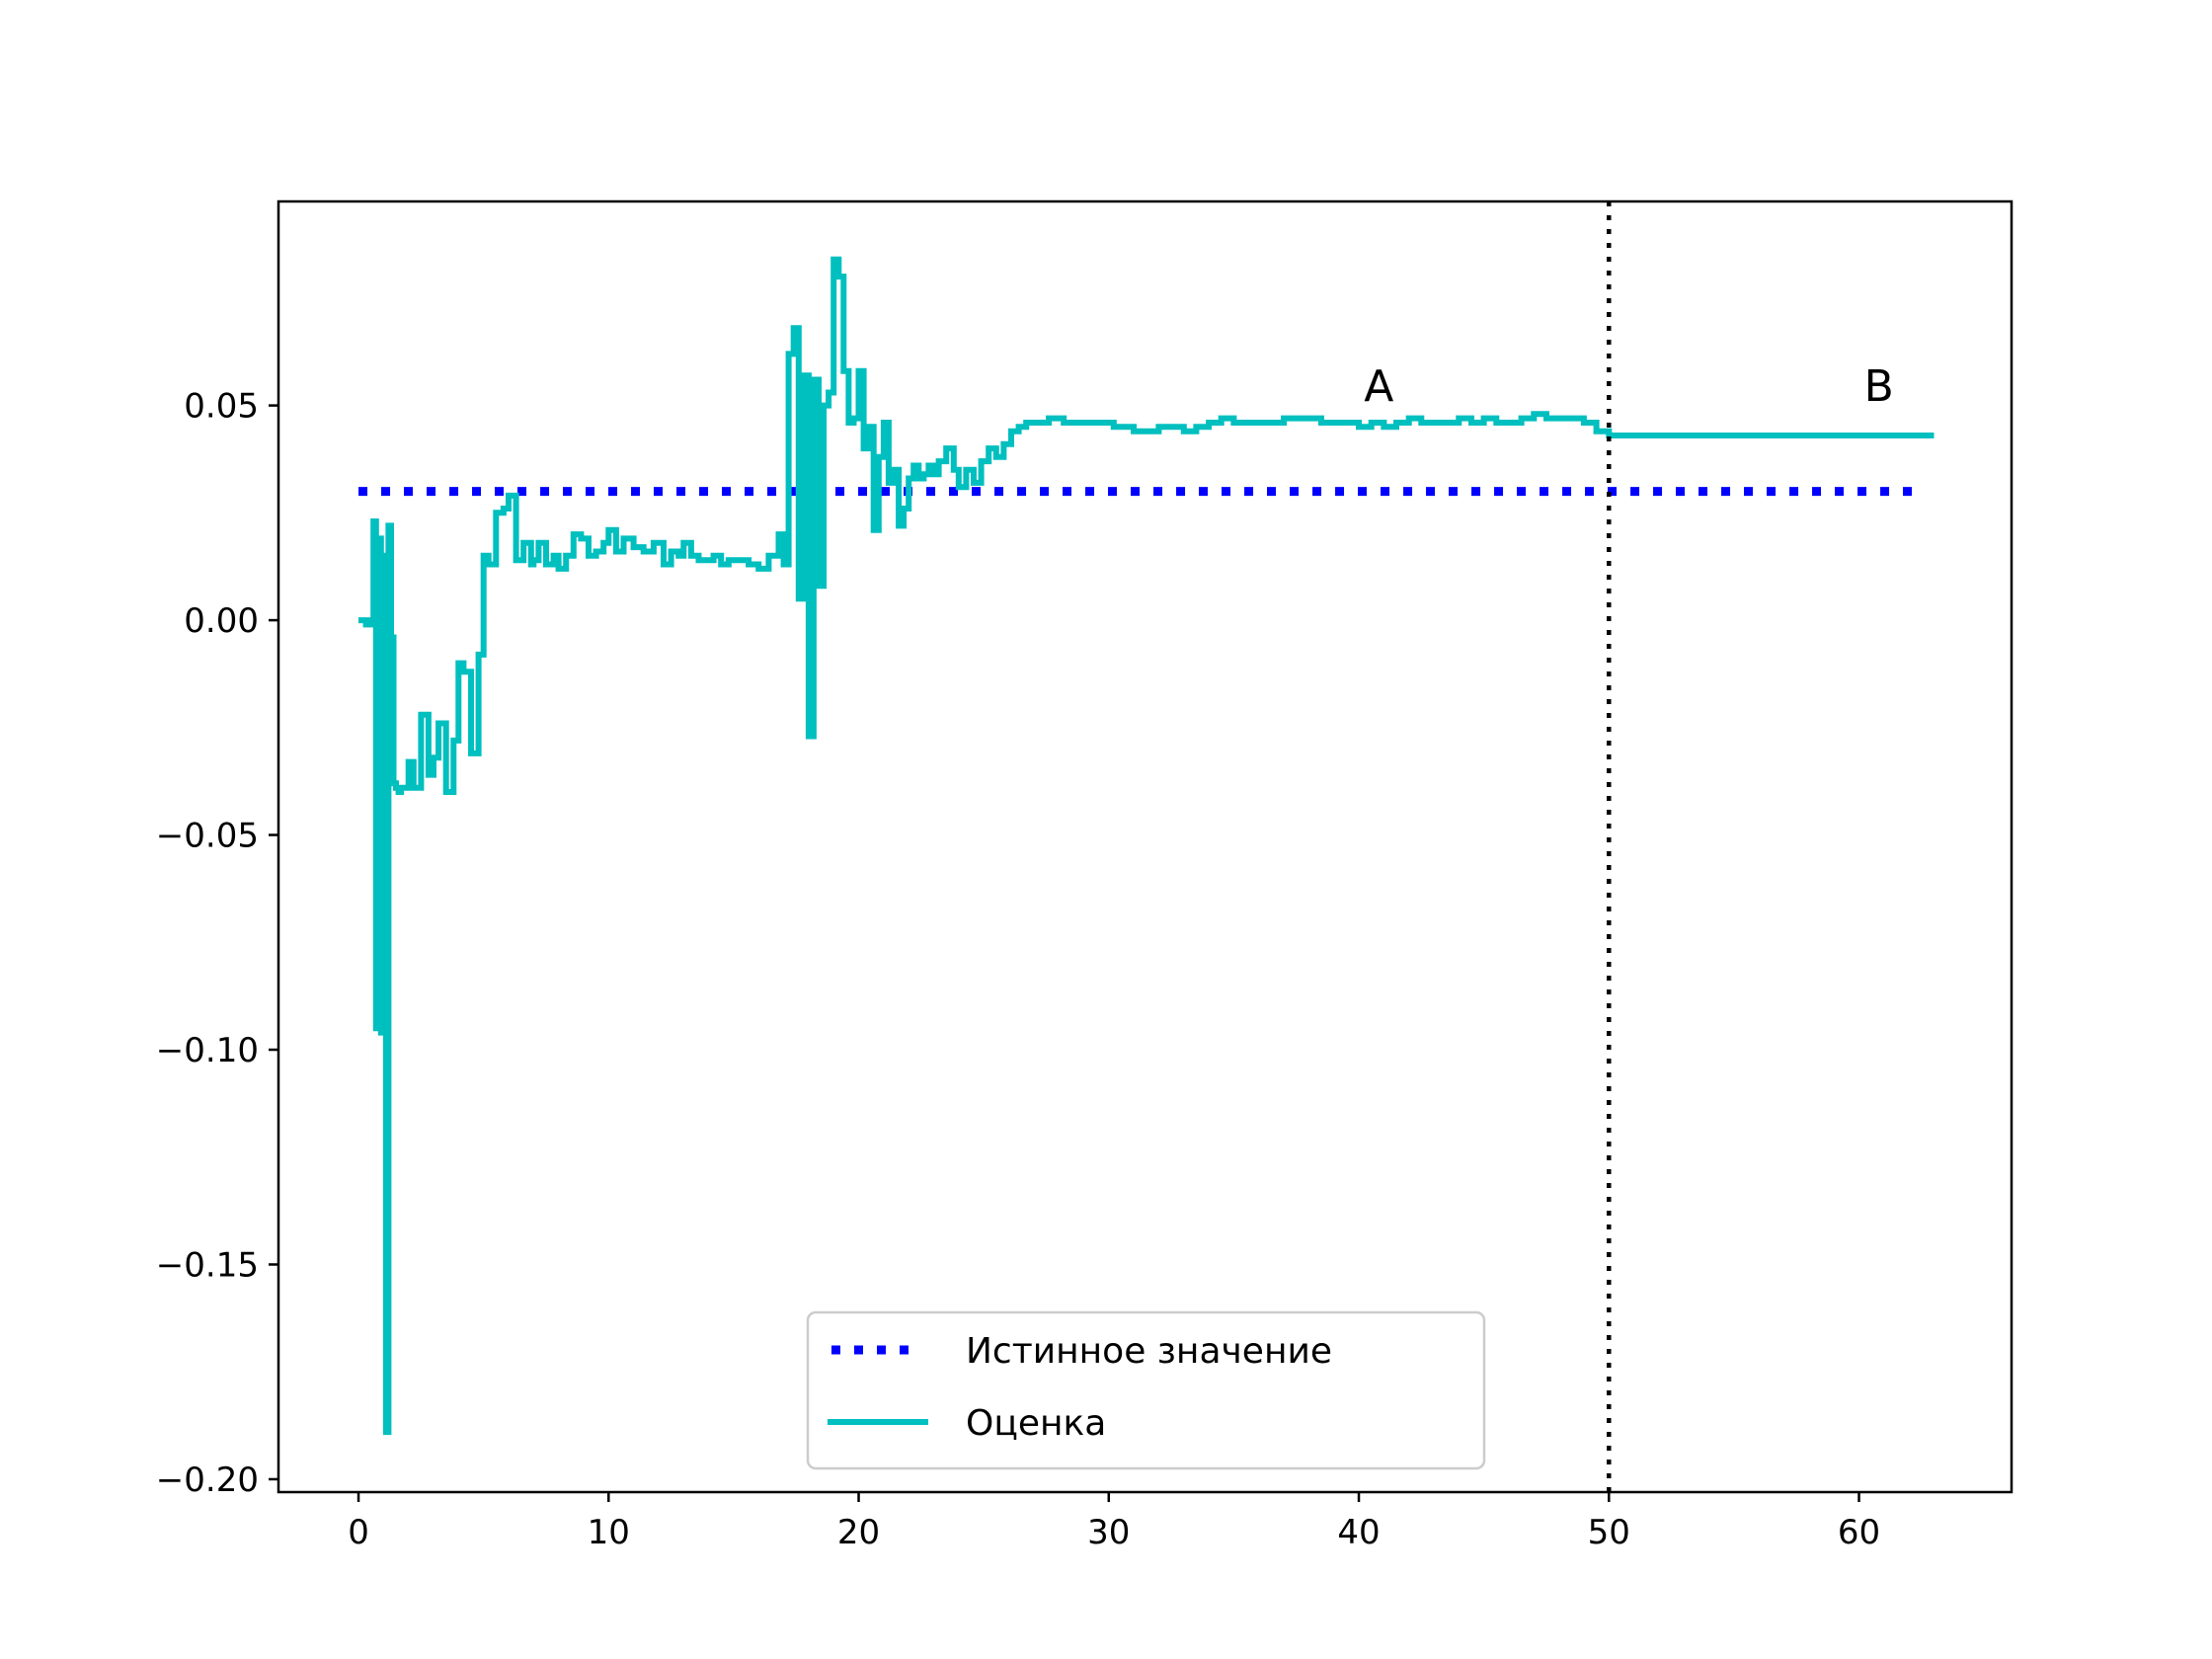 This screenshot has height=1659, width=2212. Describe the element at coordinates (1879, 387) in the screenshot. I see `annotation-label: B` at that location.